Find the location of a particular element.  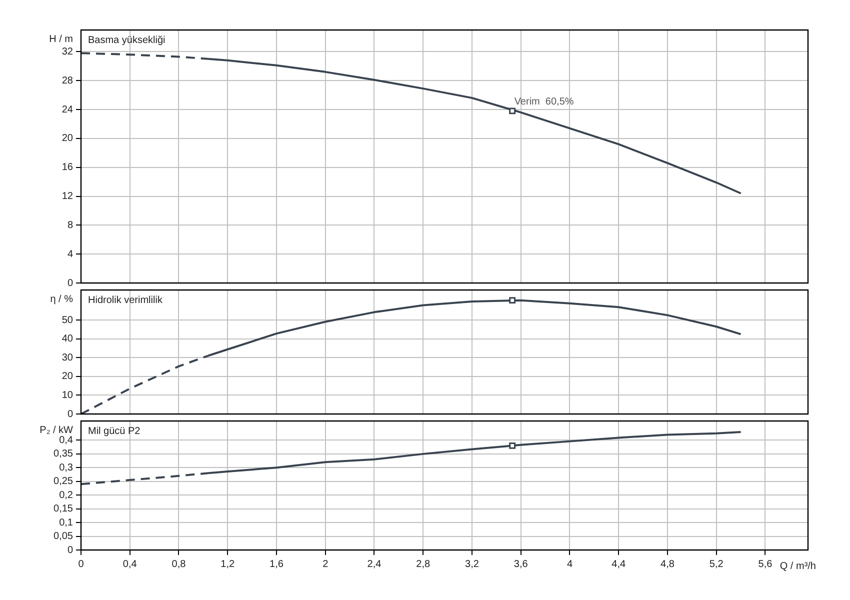

y-tick-label: 0,25 is located at coordinates (64, 482).